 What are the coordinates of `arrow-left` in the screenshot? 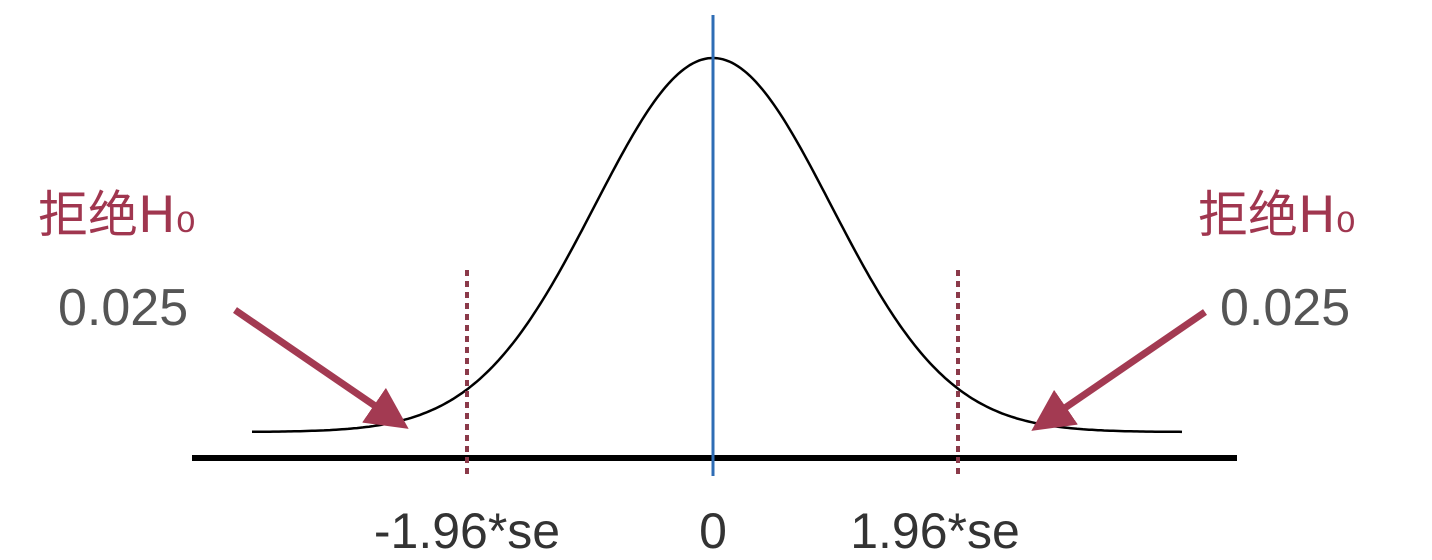 It's located at (321, 368).